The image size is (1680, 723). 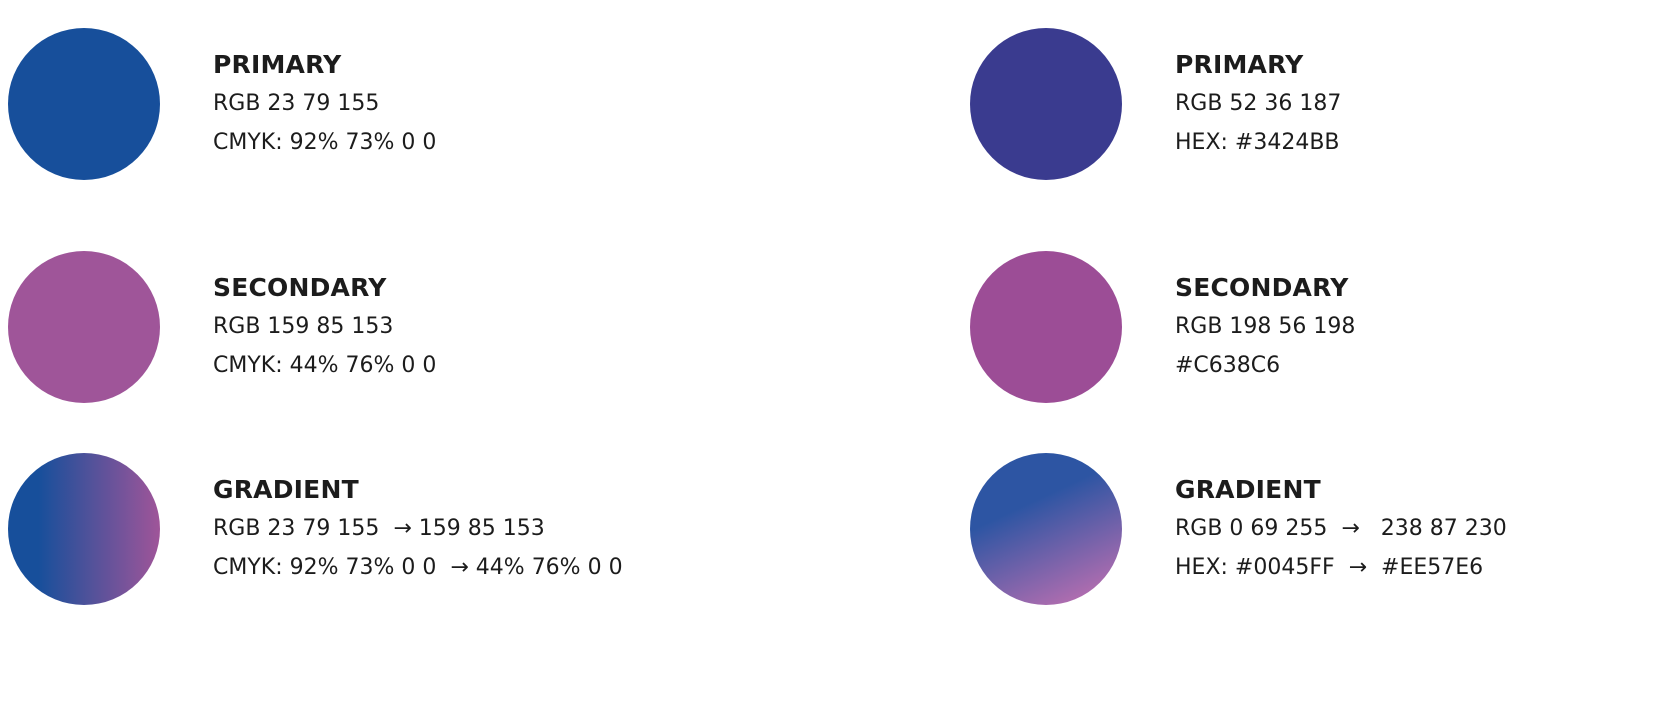 I want to click on primary-info: PRIMARY RGB 23 79 155 CMYK: 92% 73% 0 0, so click(x=324, y=103).